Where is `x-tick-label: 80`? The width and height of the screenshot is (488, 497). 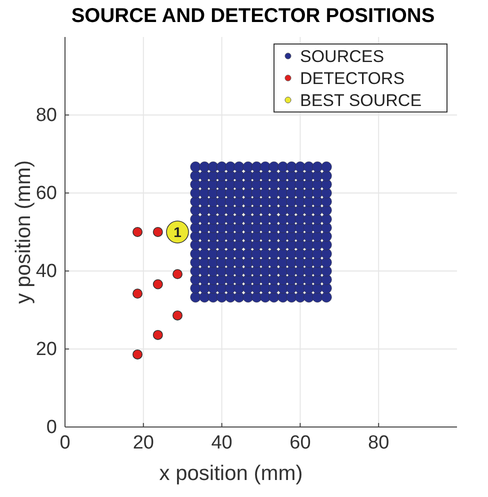 x-tick-label: 80 is located at coordinates (379, 443).